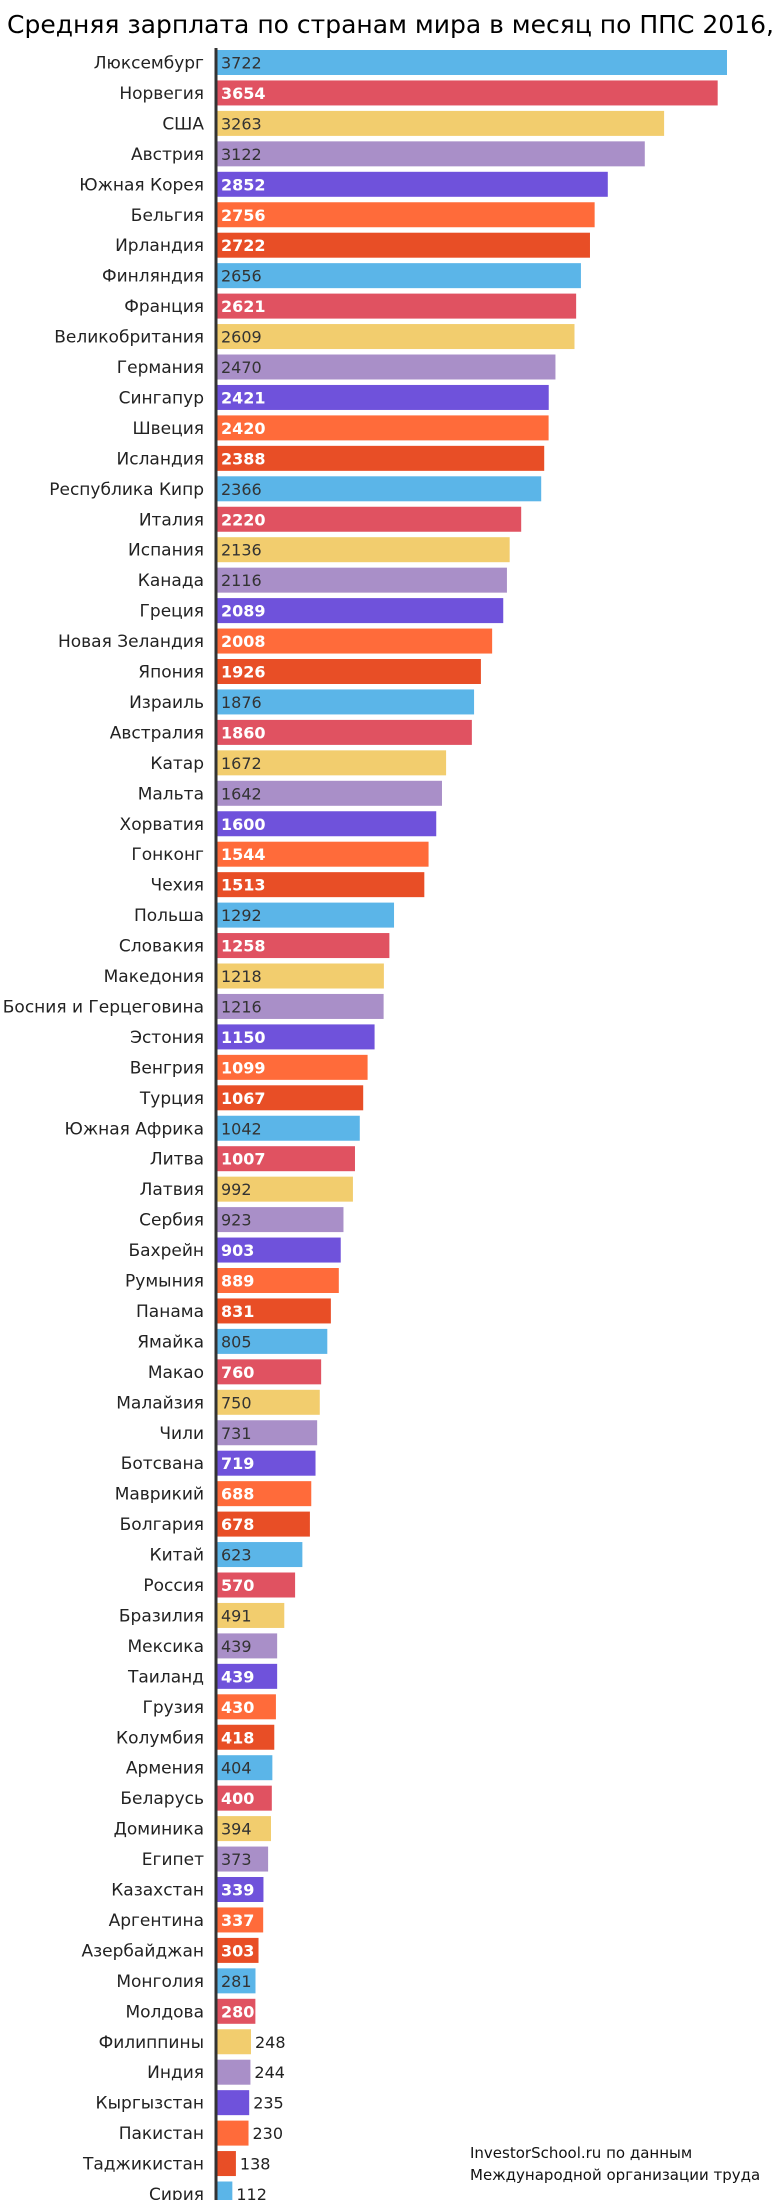 The image size is (777, 2200). What do you see at coordinates (241, 915) in the screenshot?
I see `value-label: 1292` at bounding box center [241, 915].